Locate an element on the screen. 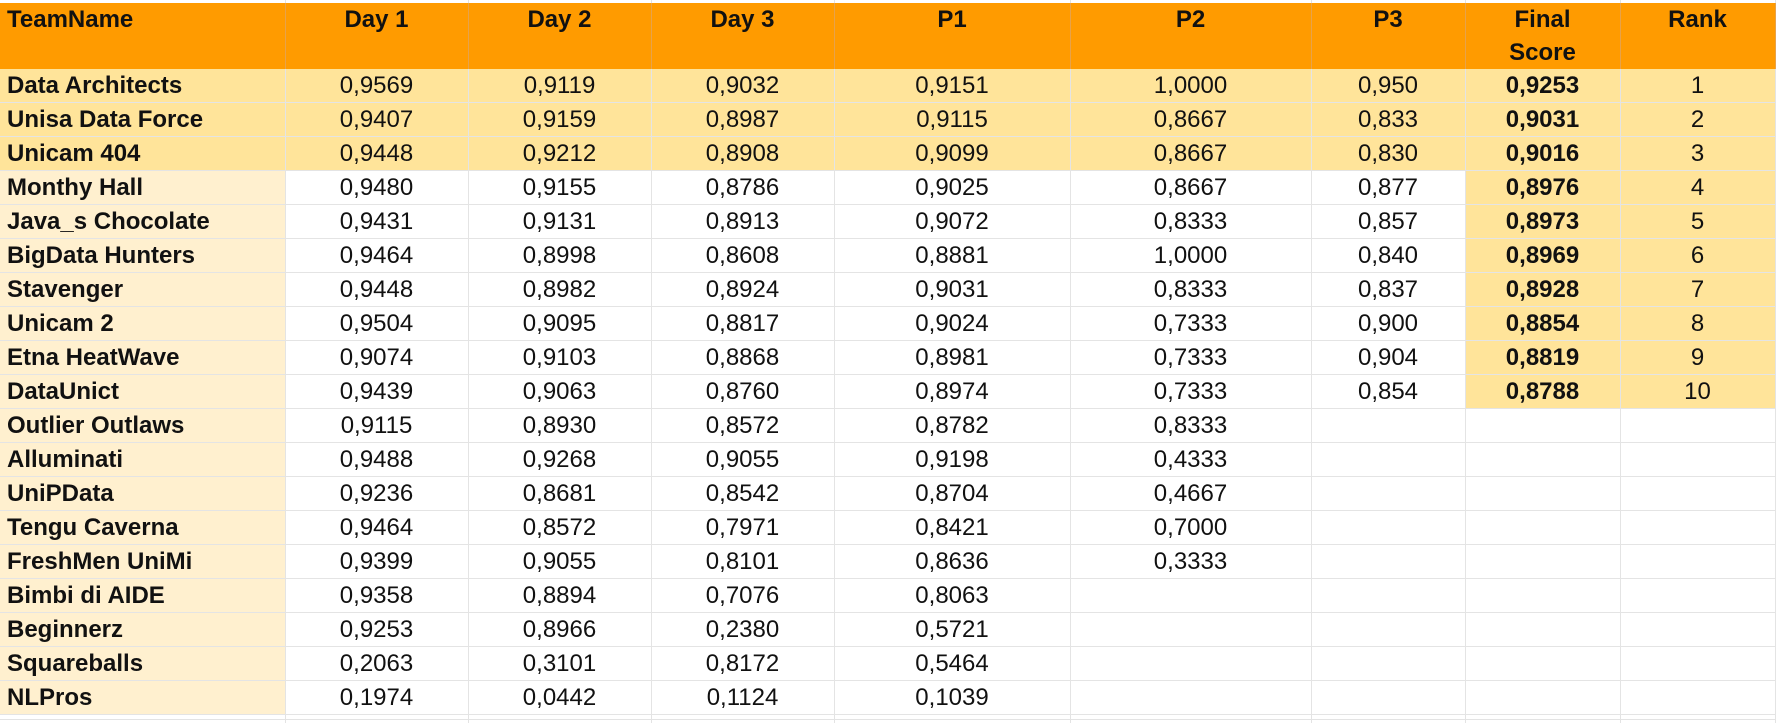 Image resolution: width=1776 pixels, height=723 pixels. cell-p2: 0,4667 is located at coordinates (1191, 493).